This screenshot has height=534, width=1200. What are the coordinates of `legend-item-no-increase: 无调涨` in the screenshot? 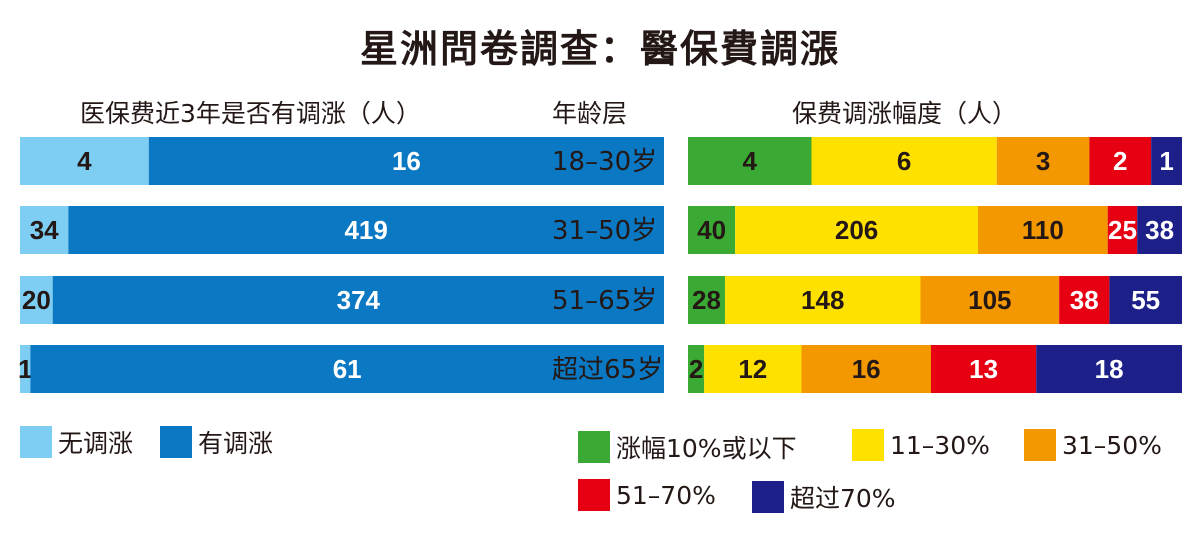 It's located at (76, 442).